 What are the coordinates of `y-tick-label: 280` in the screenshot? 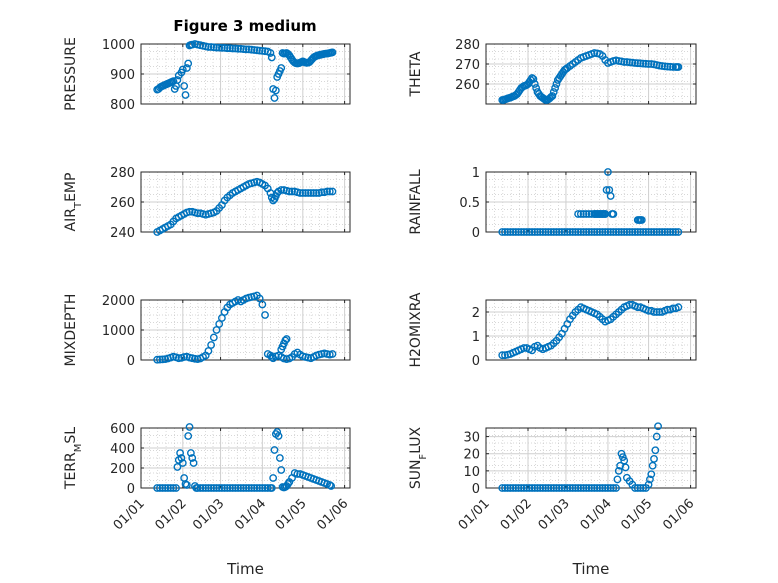 It's located at (122, 173).